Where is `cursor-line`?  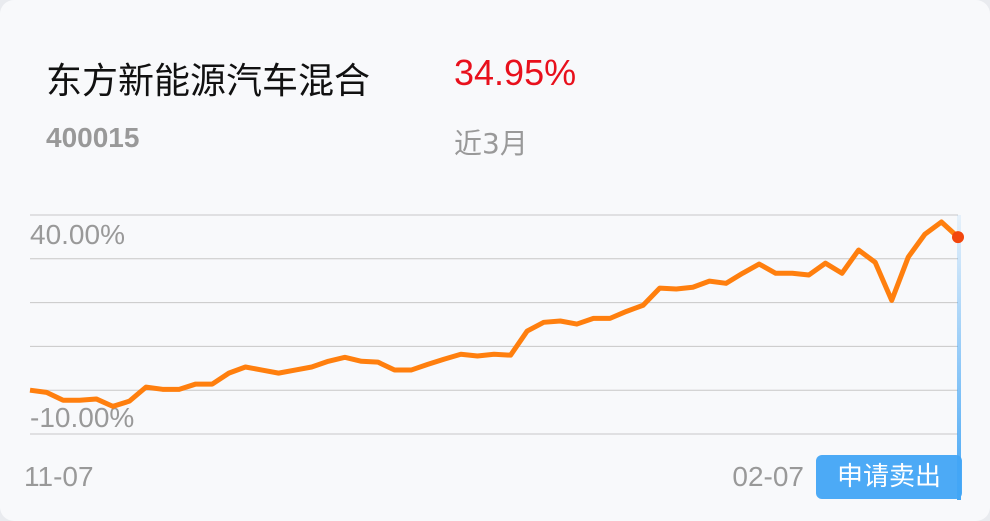 cursor-line is located at coordinates (959, 357).